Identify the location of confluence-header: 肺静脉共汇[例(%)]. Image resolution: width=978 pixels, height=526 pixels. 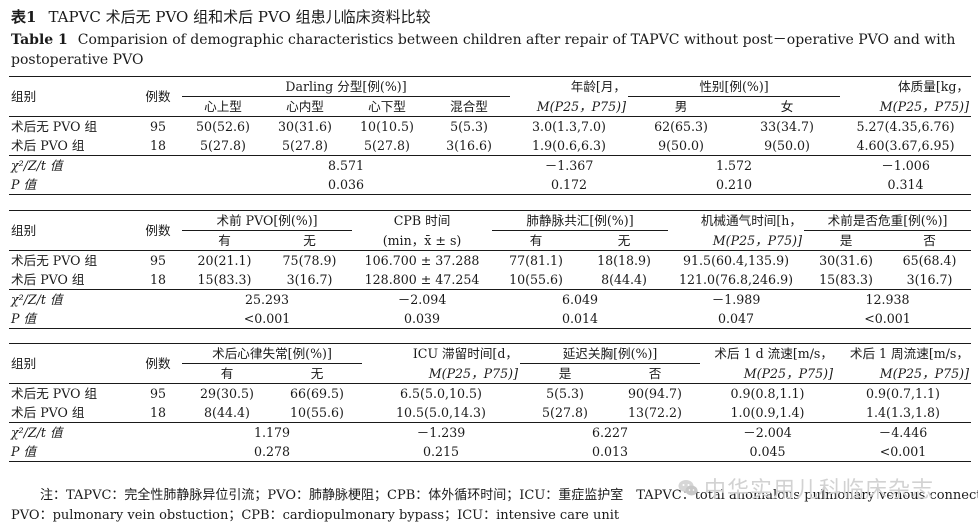
(580, 220).